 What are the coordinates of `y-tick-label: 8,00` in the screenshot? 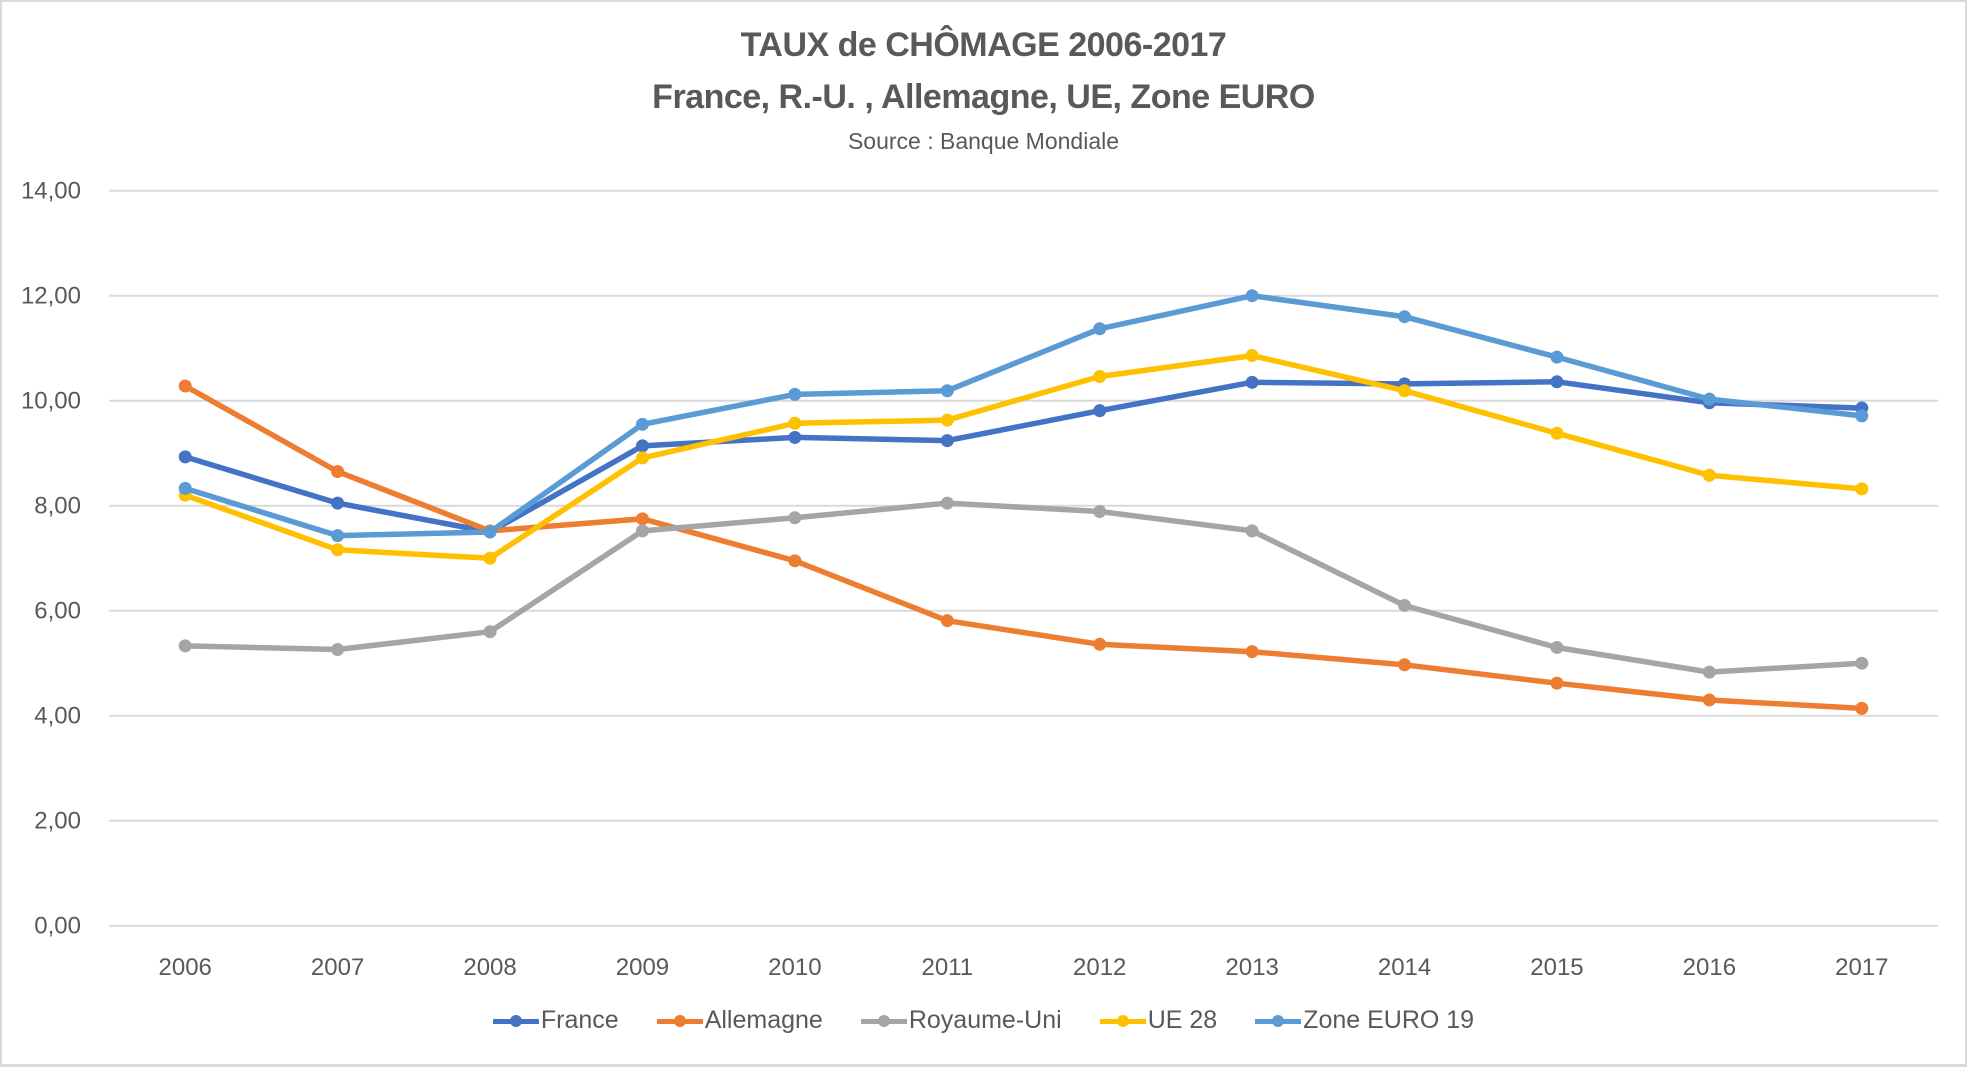 It's located at (57, 506).